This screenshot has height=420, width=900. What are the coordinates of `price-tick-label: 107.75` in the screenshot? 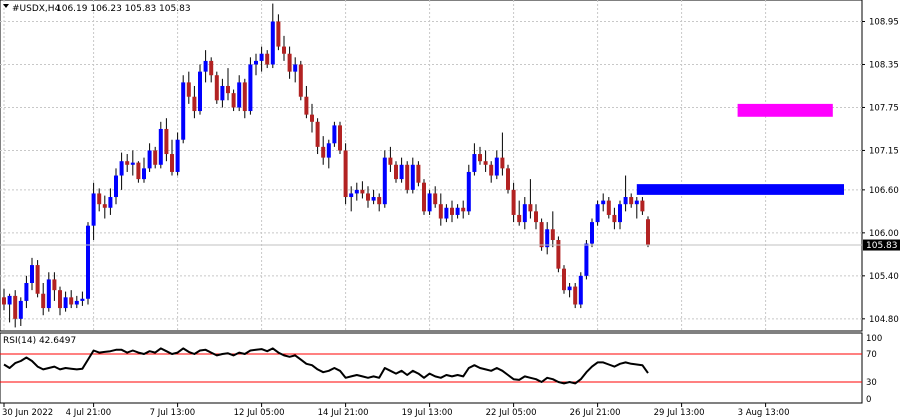 It's located at (884, 108).